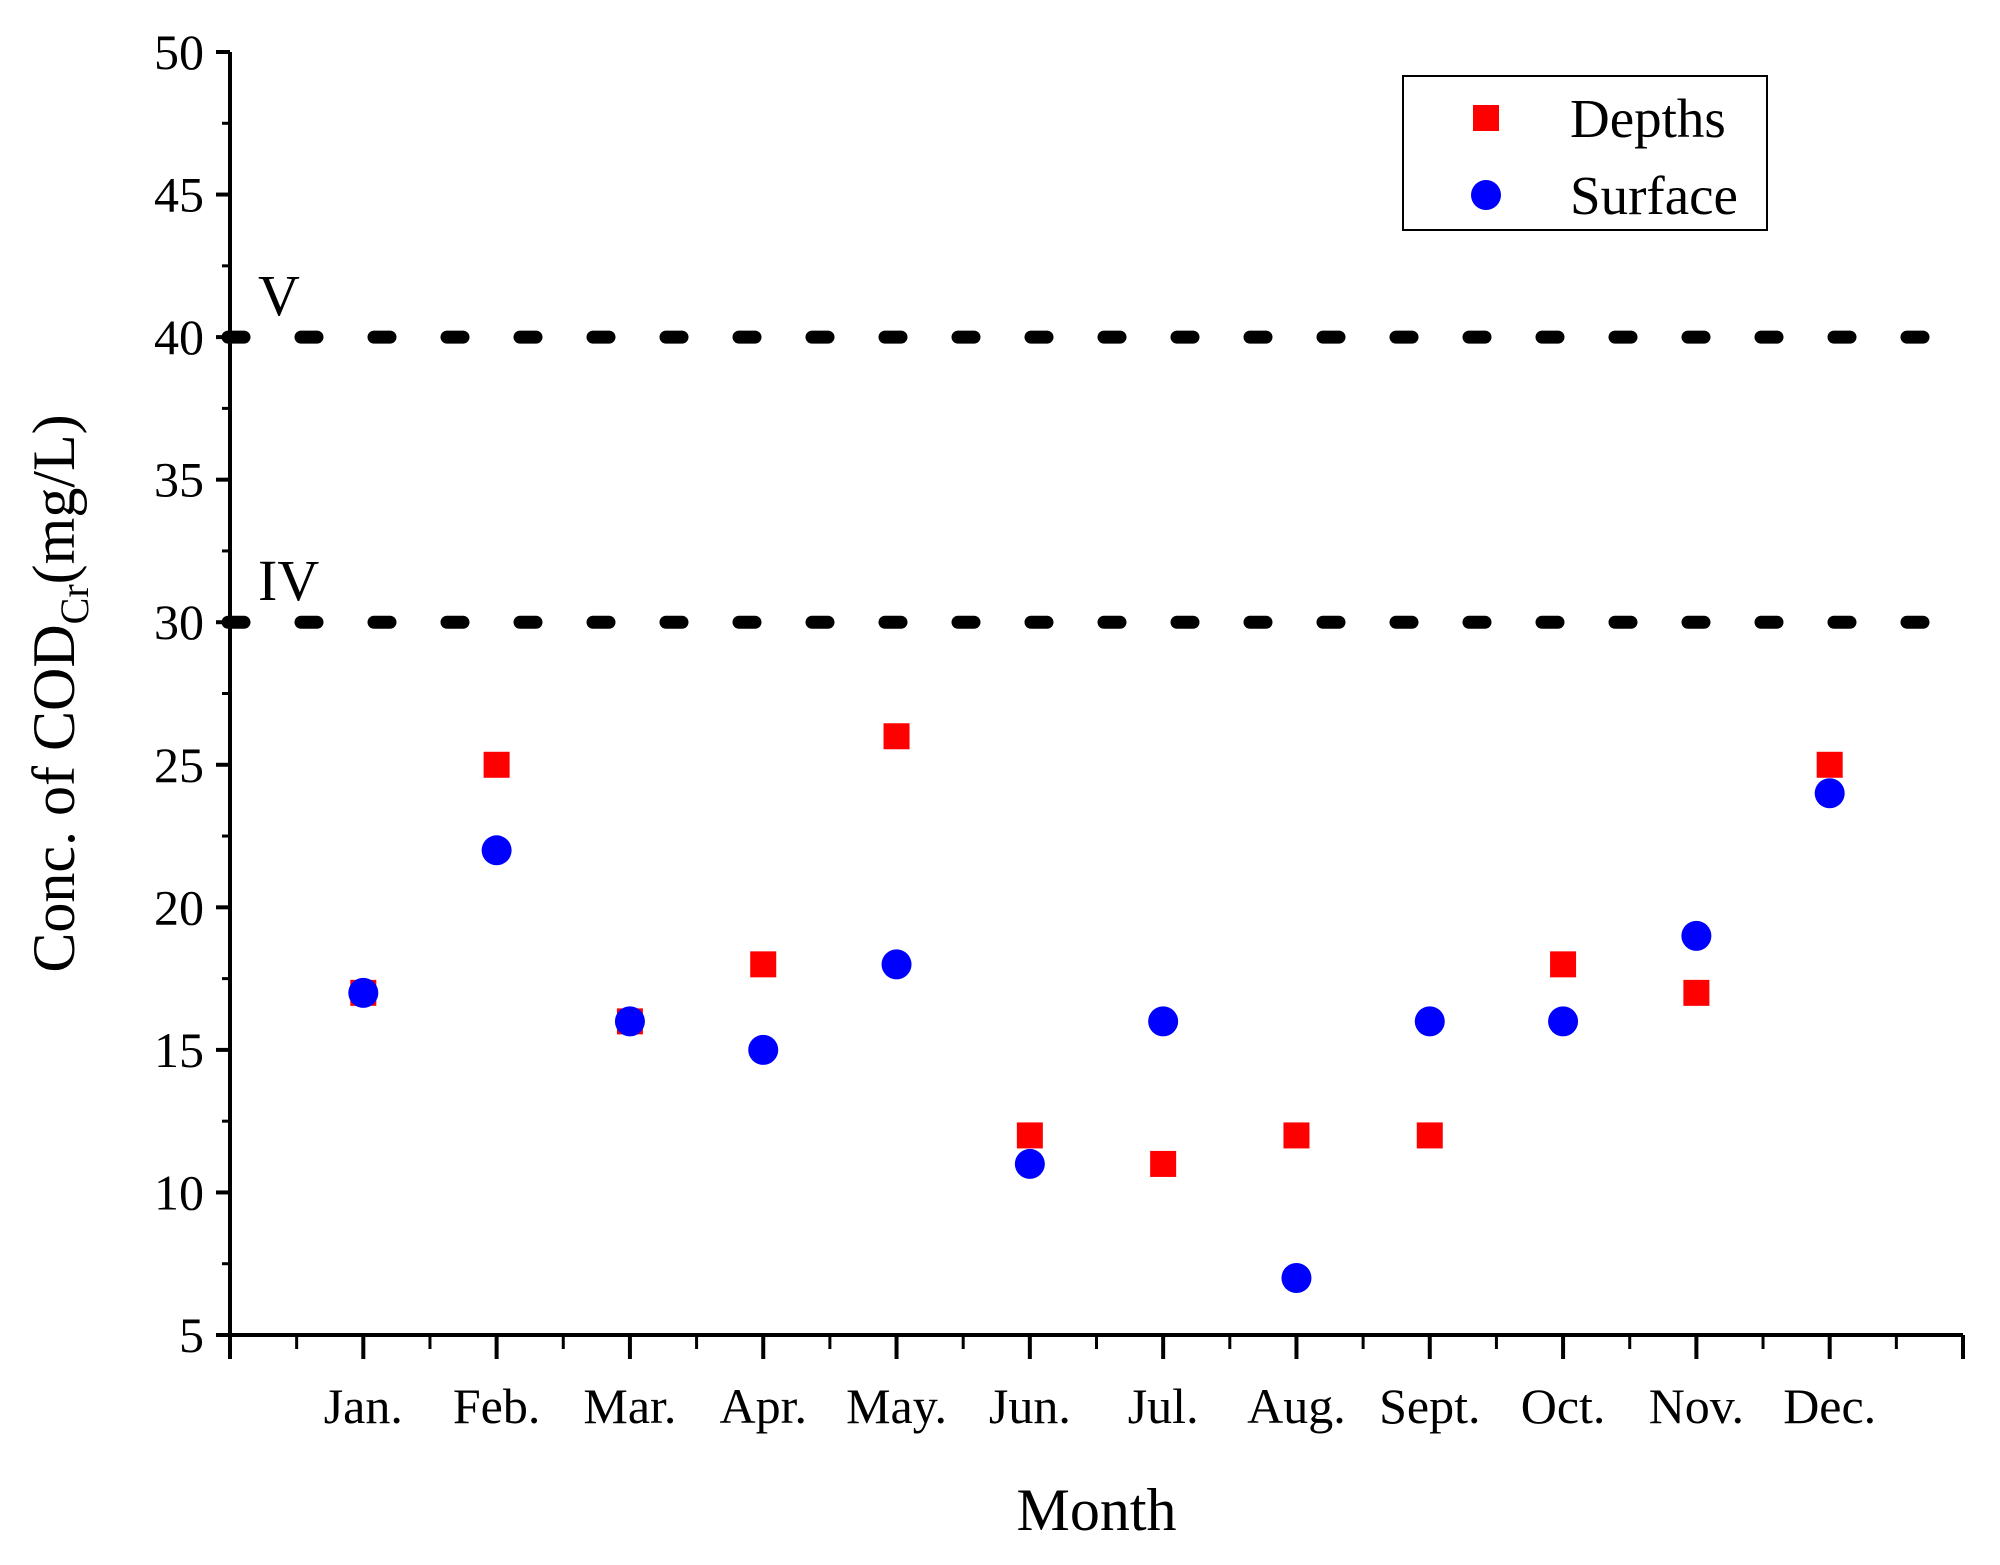 The height and width of the screenshot is (1565, 2000). I want to click on reference-line-label: V, so click(279, 295).